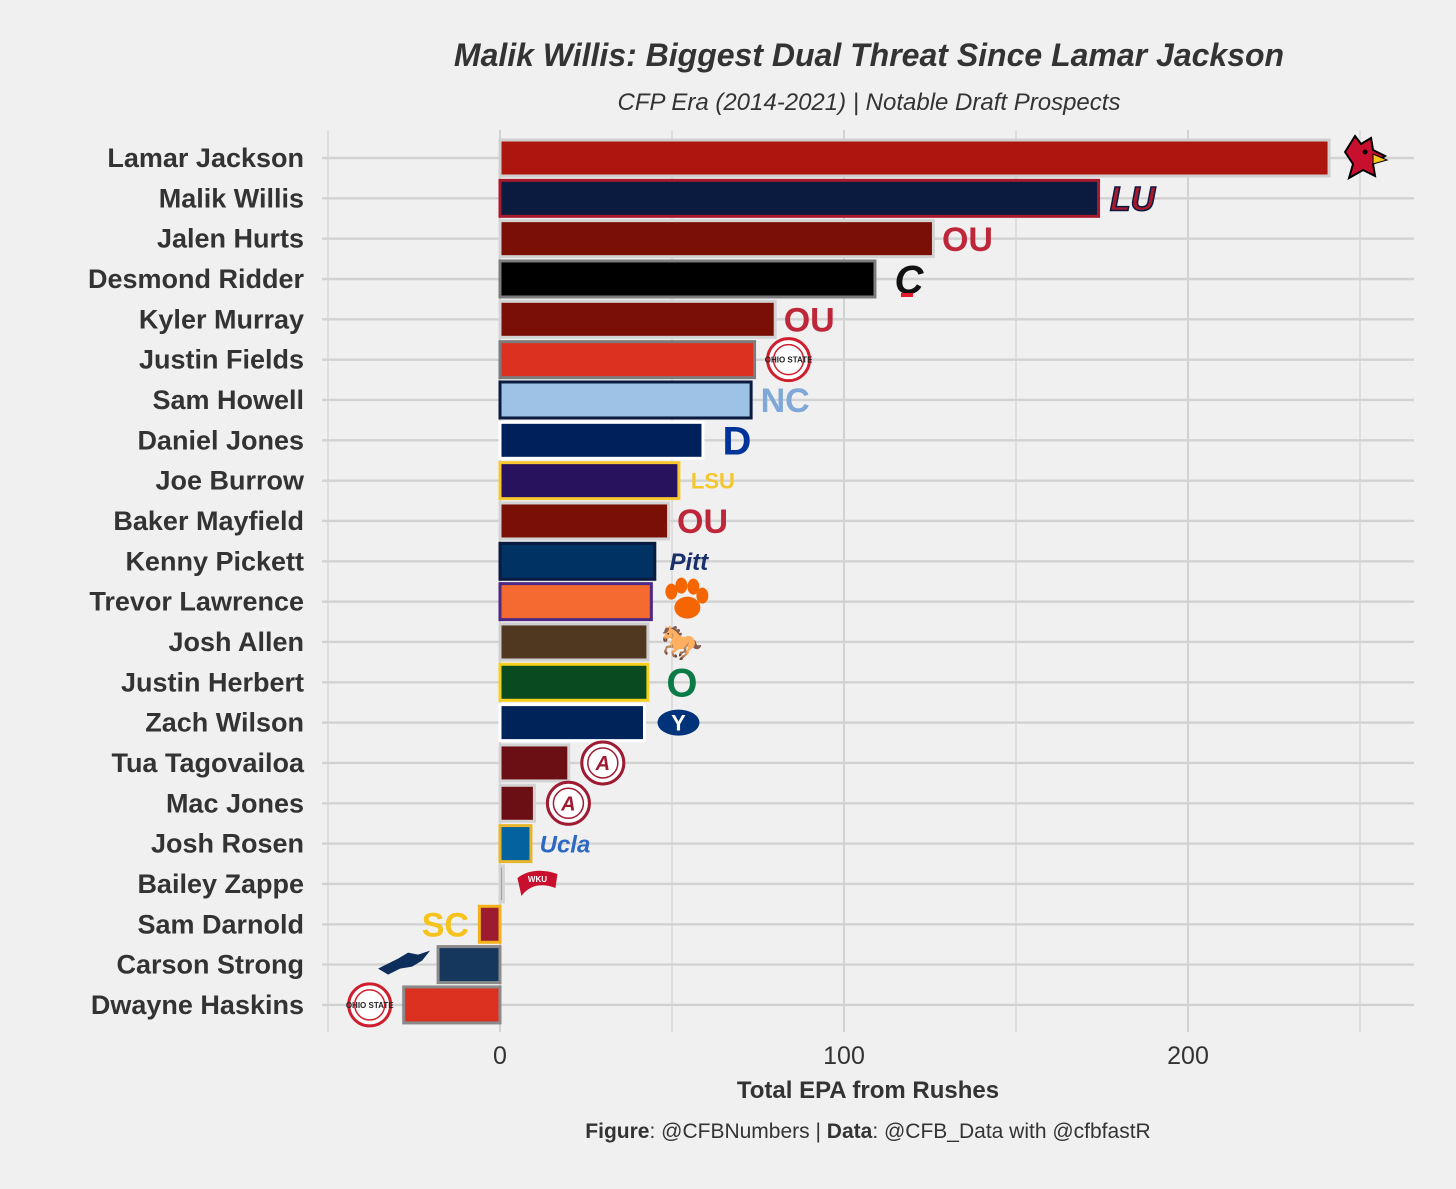  Describe the element at coordinates (489, 924) in the screenshot. I see `bar-sam-darnold` at that location.